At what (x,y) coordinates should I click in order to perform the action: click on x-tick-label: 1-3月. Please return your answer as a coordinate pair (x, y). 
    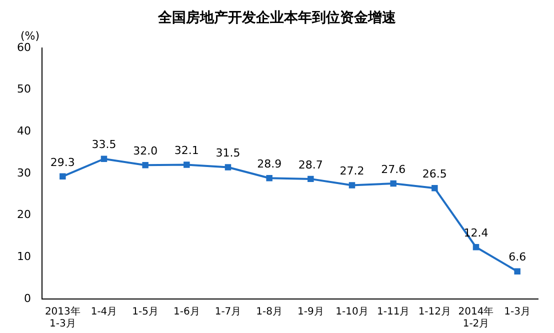
    Looking at the image, I should click on (517, 312).